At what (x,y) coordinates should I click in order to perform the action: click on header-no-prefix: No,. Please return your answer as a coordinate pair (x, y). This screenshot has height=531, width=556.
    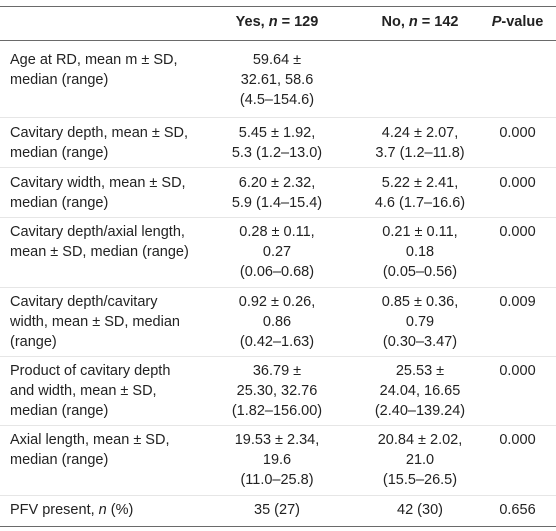
    Looking at the image, I should click on (395, 22).